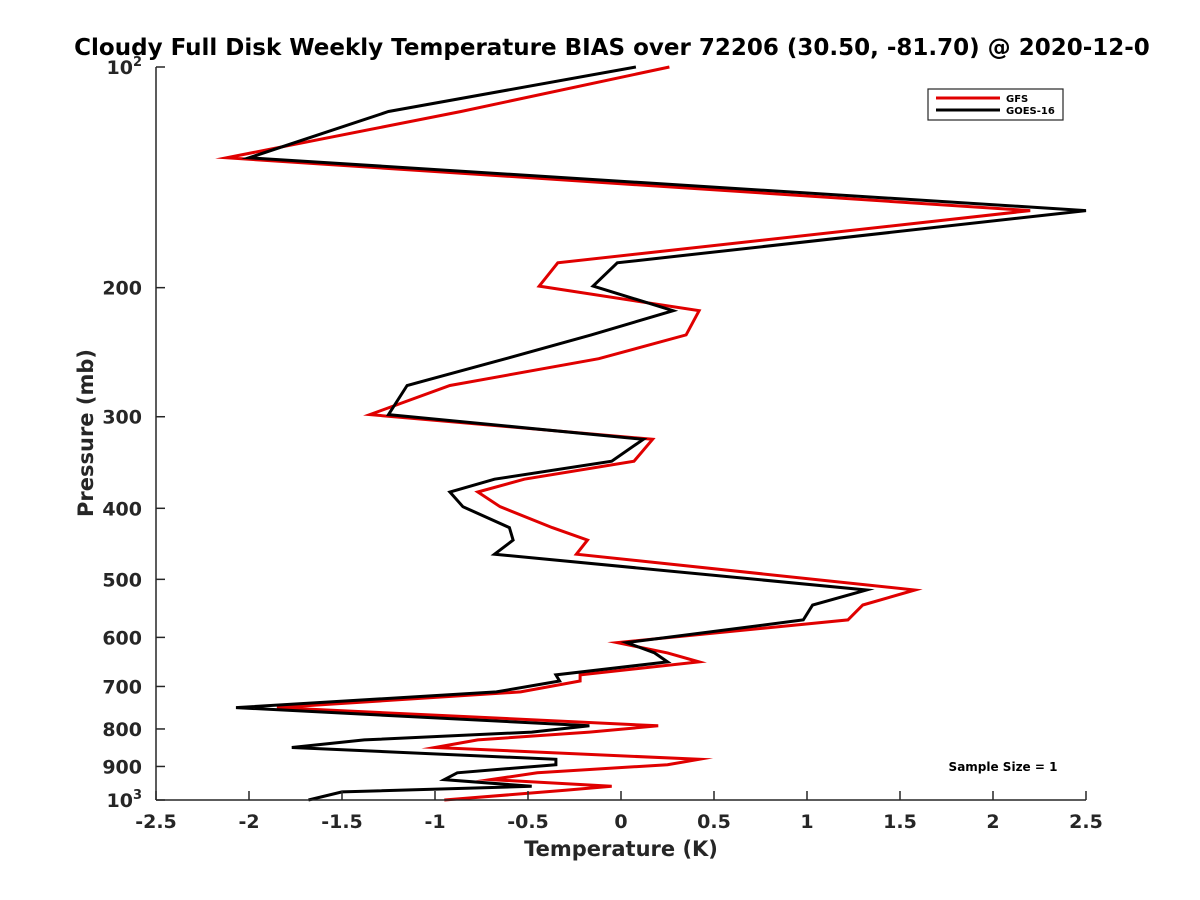 This screenshot has height=900, width=1200. I want to click on legend-box, so click(995, 104).